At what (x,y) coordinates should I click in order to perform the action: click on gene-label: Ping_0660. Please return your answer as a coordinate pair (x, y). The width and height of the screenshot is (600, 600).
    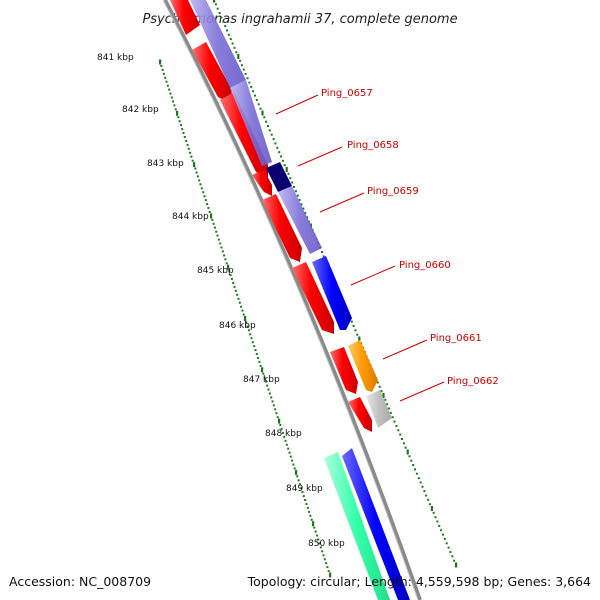
    Looking at the image, I should click on (425, 265).